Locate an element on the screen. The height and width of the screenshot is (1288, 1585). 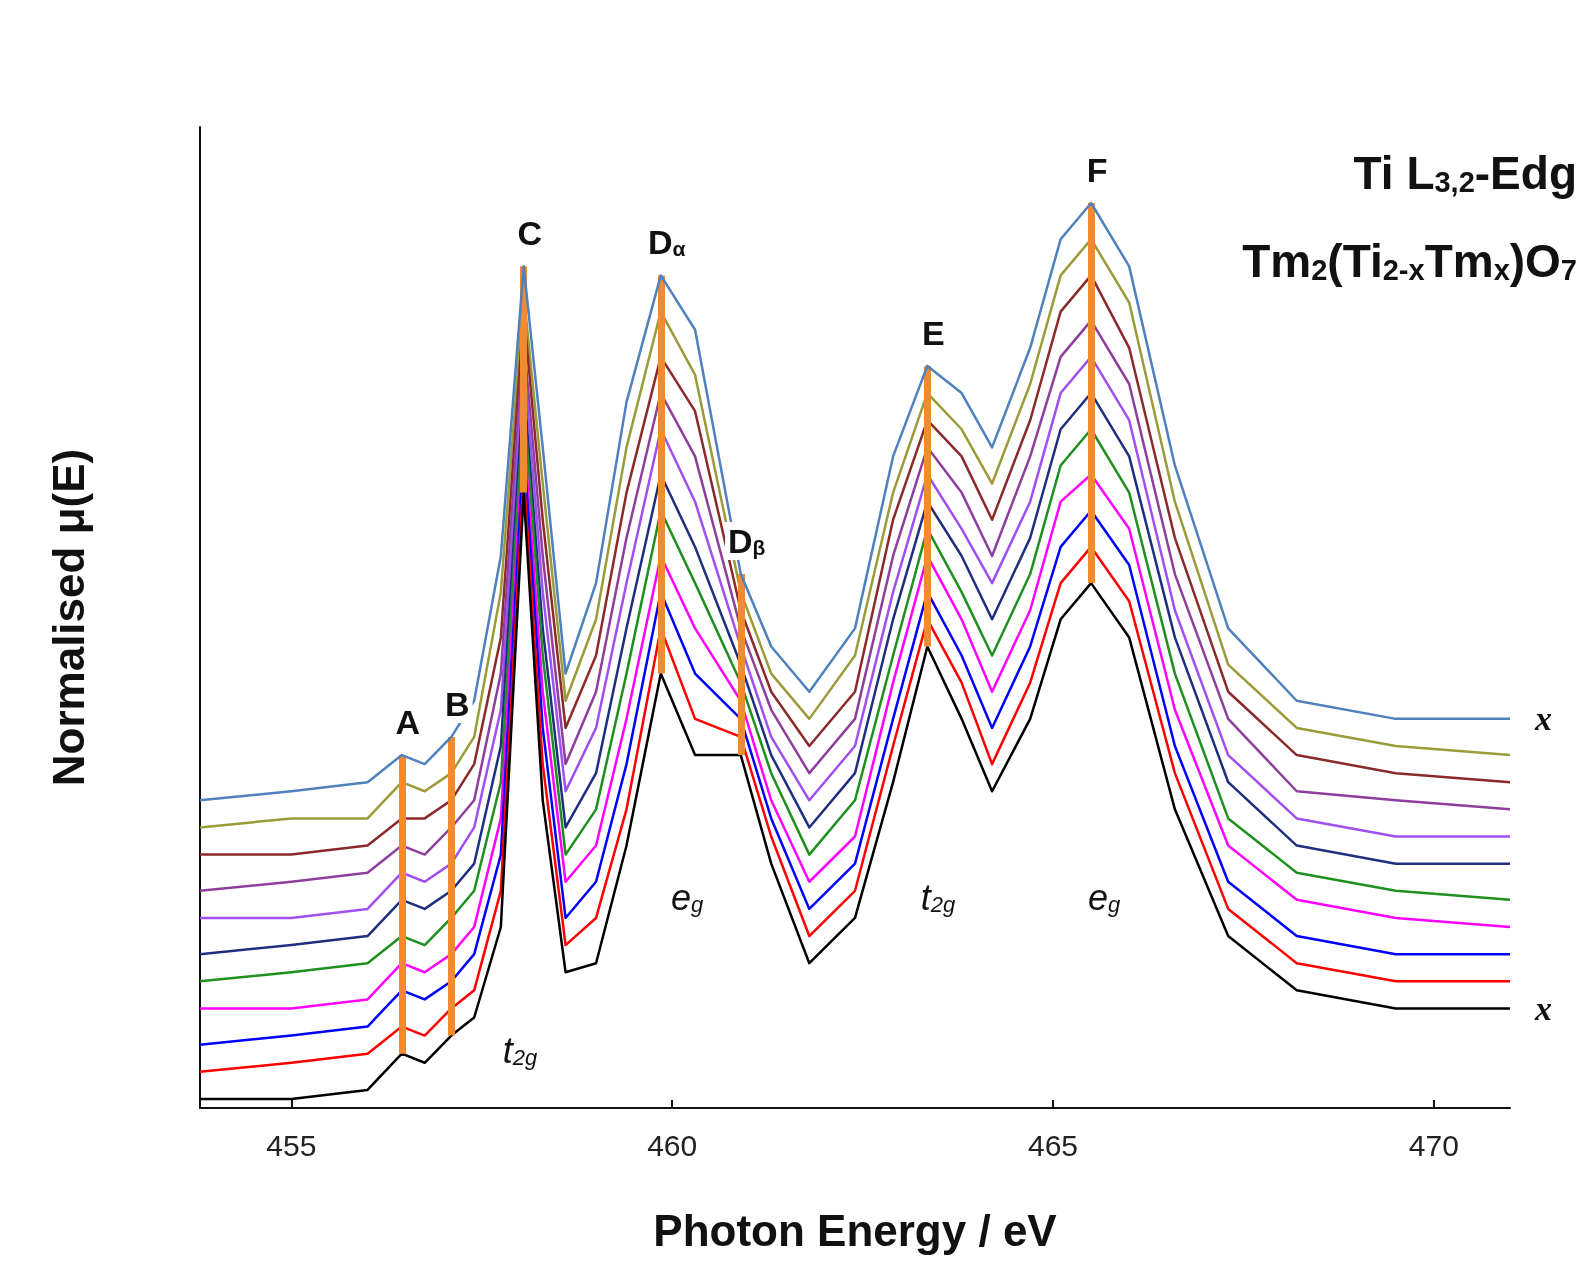
chart-title: Ti L3,2-Edg is located at coordinates (1465, 173).